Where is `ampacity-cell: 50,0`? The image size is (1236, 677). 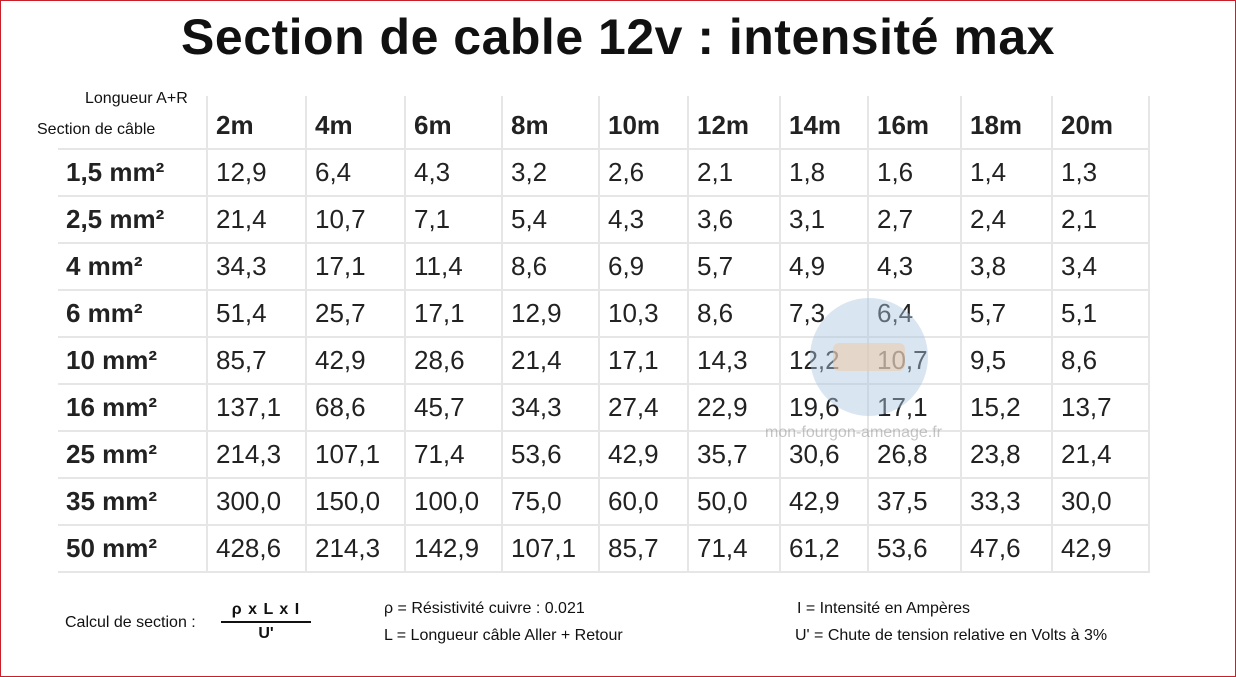
ampacity-cell: 50,0 is located at coordinates (734, 502).